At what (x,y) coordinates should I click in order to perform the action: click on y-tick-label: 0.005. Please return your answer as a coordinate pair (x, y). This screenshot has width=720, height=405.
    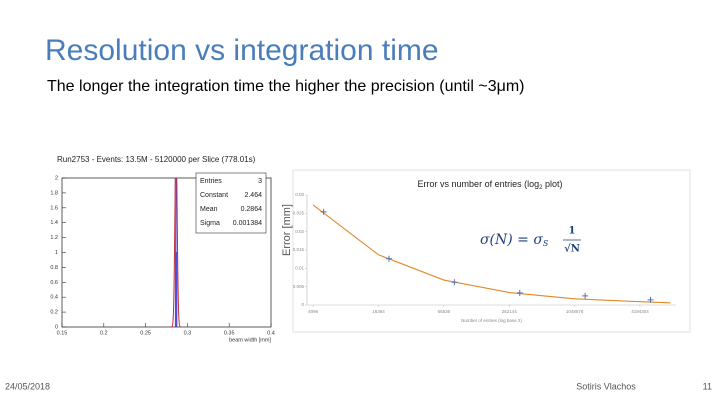
    Looking at the image, I should click on (299, 286).